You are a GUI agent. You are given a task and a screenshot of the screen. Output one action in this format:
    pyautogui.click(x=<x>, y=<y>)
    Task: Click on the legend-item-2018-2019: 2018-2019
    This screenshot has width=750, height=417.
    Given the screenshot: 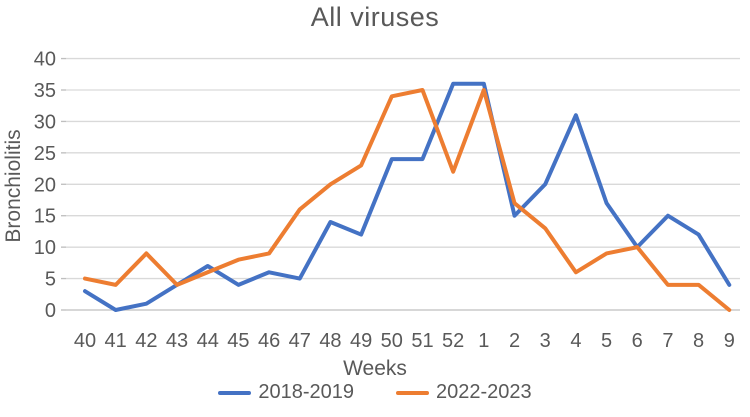 What is the action you would take?
    pyautogui.click(x=286, y=392)
    